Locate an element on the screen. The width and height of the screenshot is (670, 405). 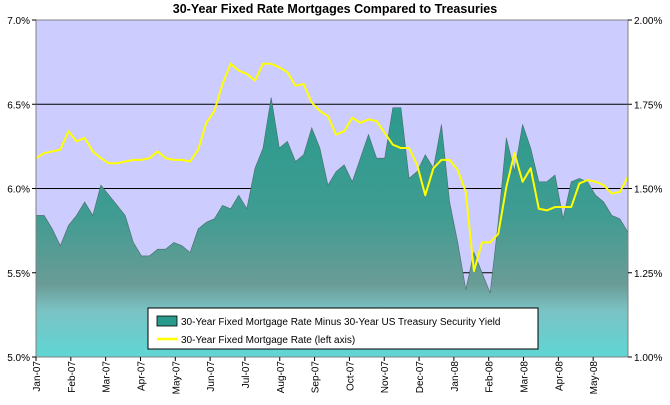
left-axis: 5.0% 5.5% 6.0% 6.5% 7.0% is located at coordinates (21, 190).